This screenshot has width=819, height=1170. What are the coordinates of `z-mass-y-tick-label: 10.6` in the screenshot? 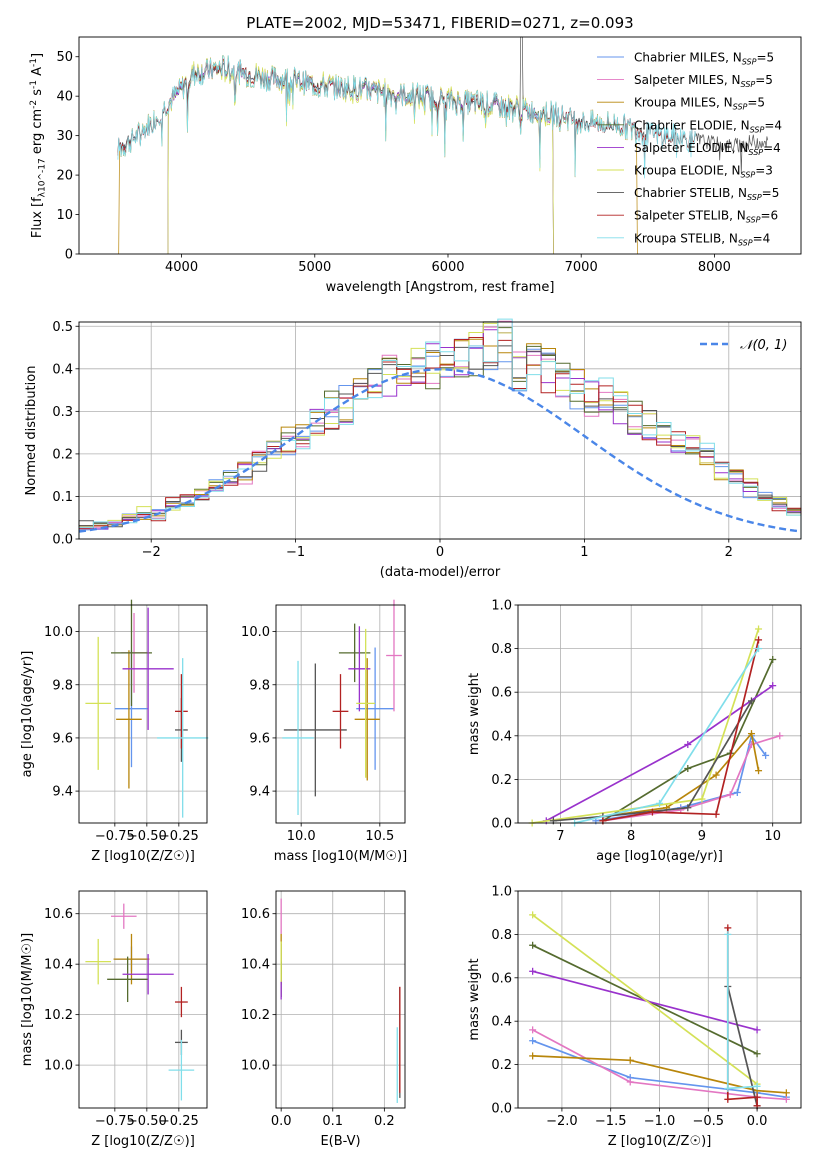 It's located at (58, 914).